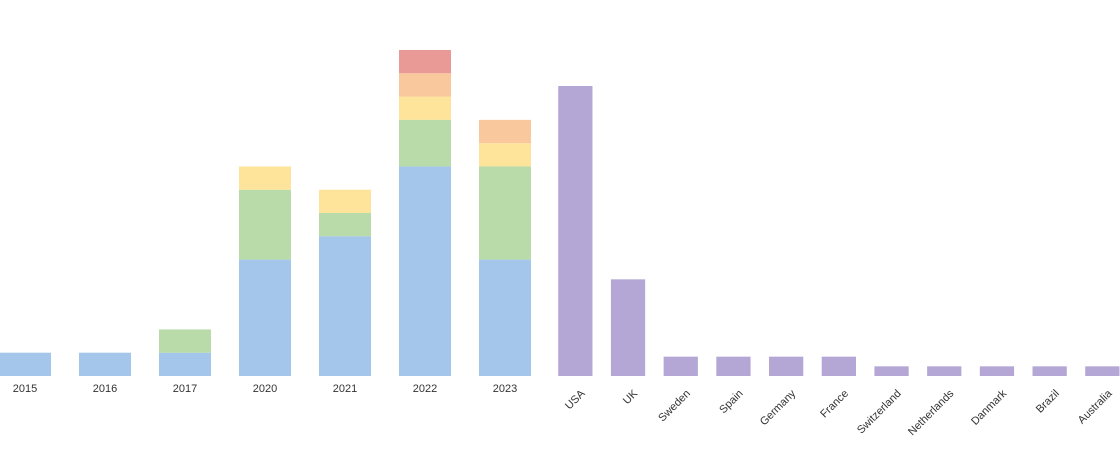 The height and width of the screenshot is (450, 1120). Describe the element at coordinates (265, 389) in the screenshot. I see `x-tick-label: 2020` at that location.